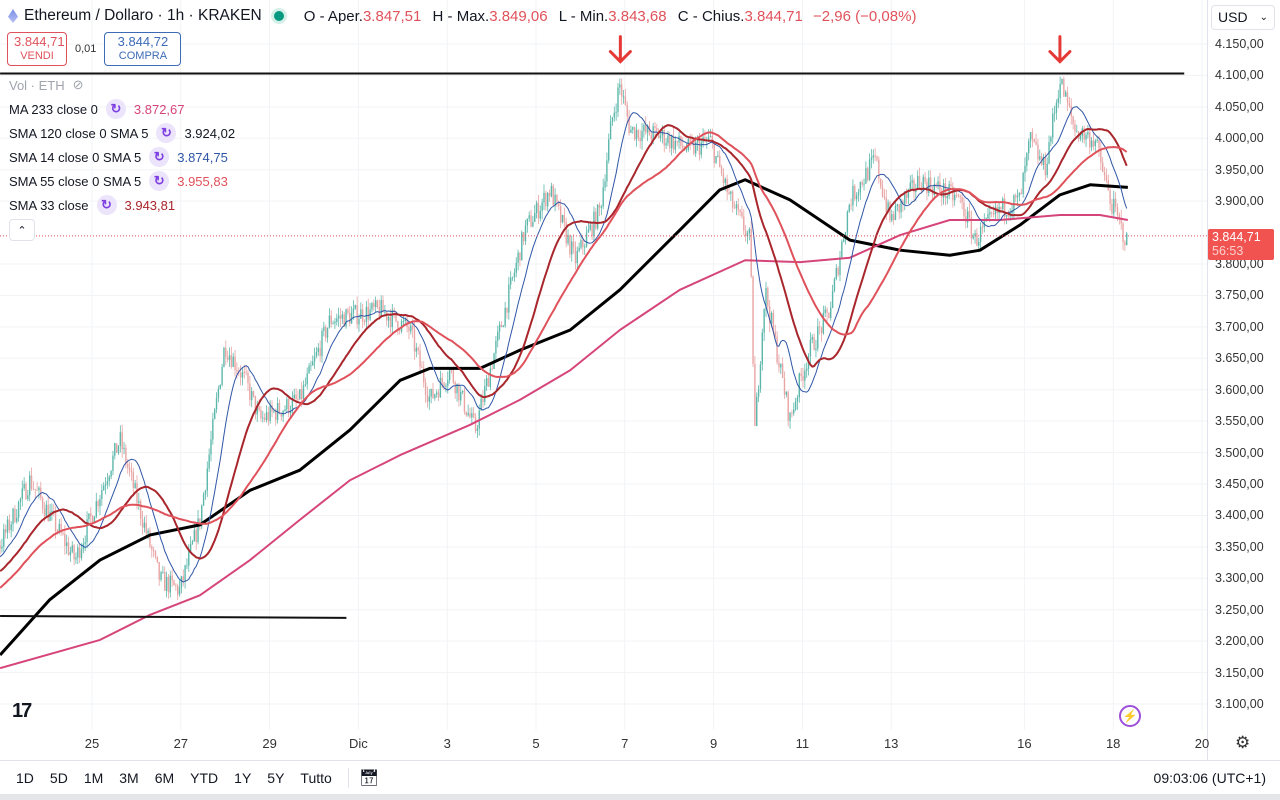 The image size is (1280, 800). Describe the element at coordinates (122, 85) in the screenshot. I see `volume-indicator: Vol · ETH ⊘` at that location.